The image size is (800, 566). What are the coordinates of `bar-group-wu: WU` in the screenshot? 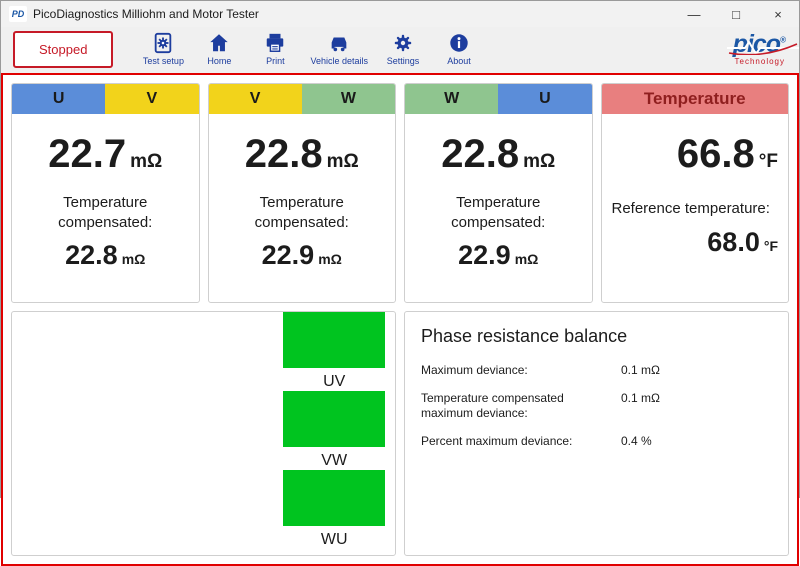 It's located at (334, 509).